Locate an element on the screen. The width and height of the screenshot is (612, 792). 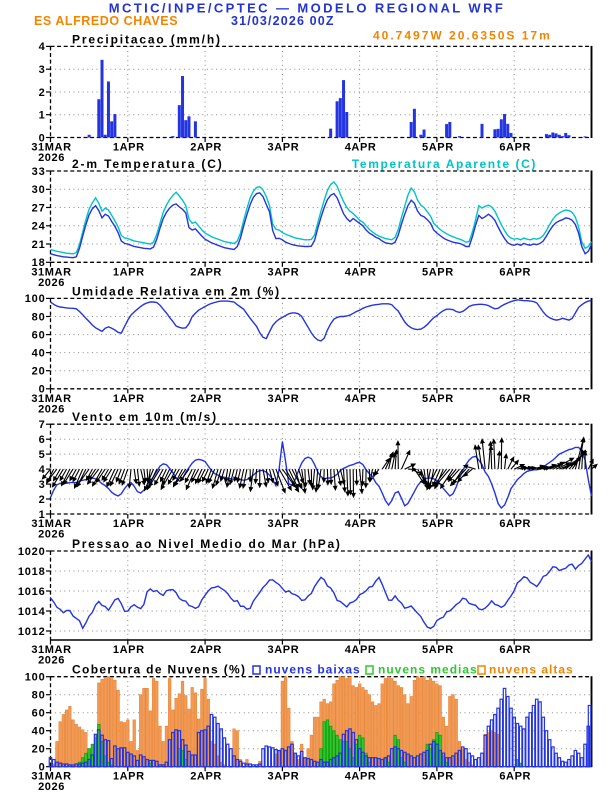
svg-text: 1018 is located at coordinates (32, 572).